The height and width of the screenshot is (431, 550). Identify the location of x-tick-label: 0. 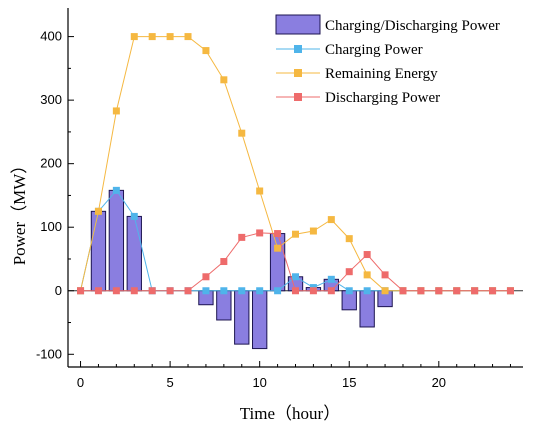
(80, 382).